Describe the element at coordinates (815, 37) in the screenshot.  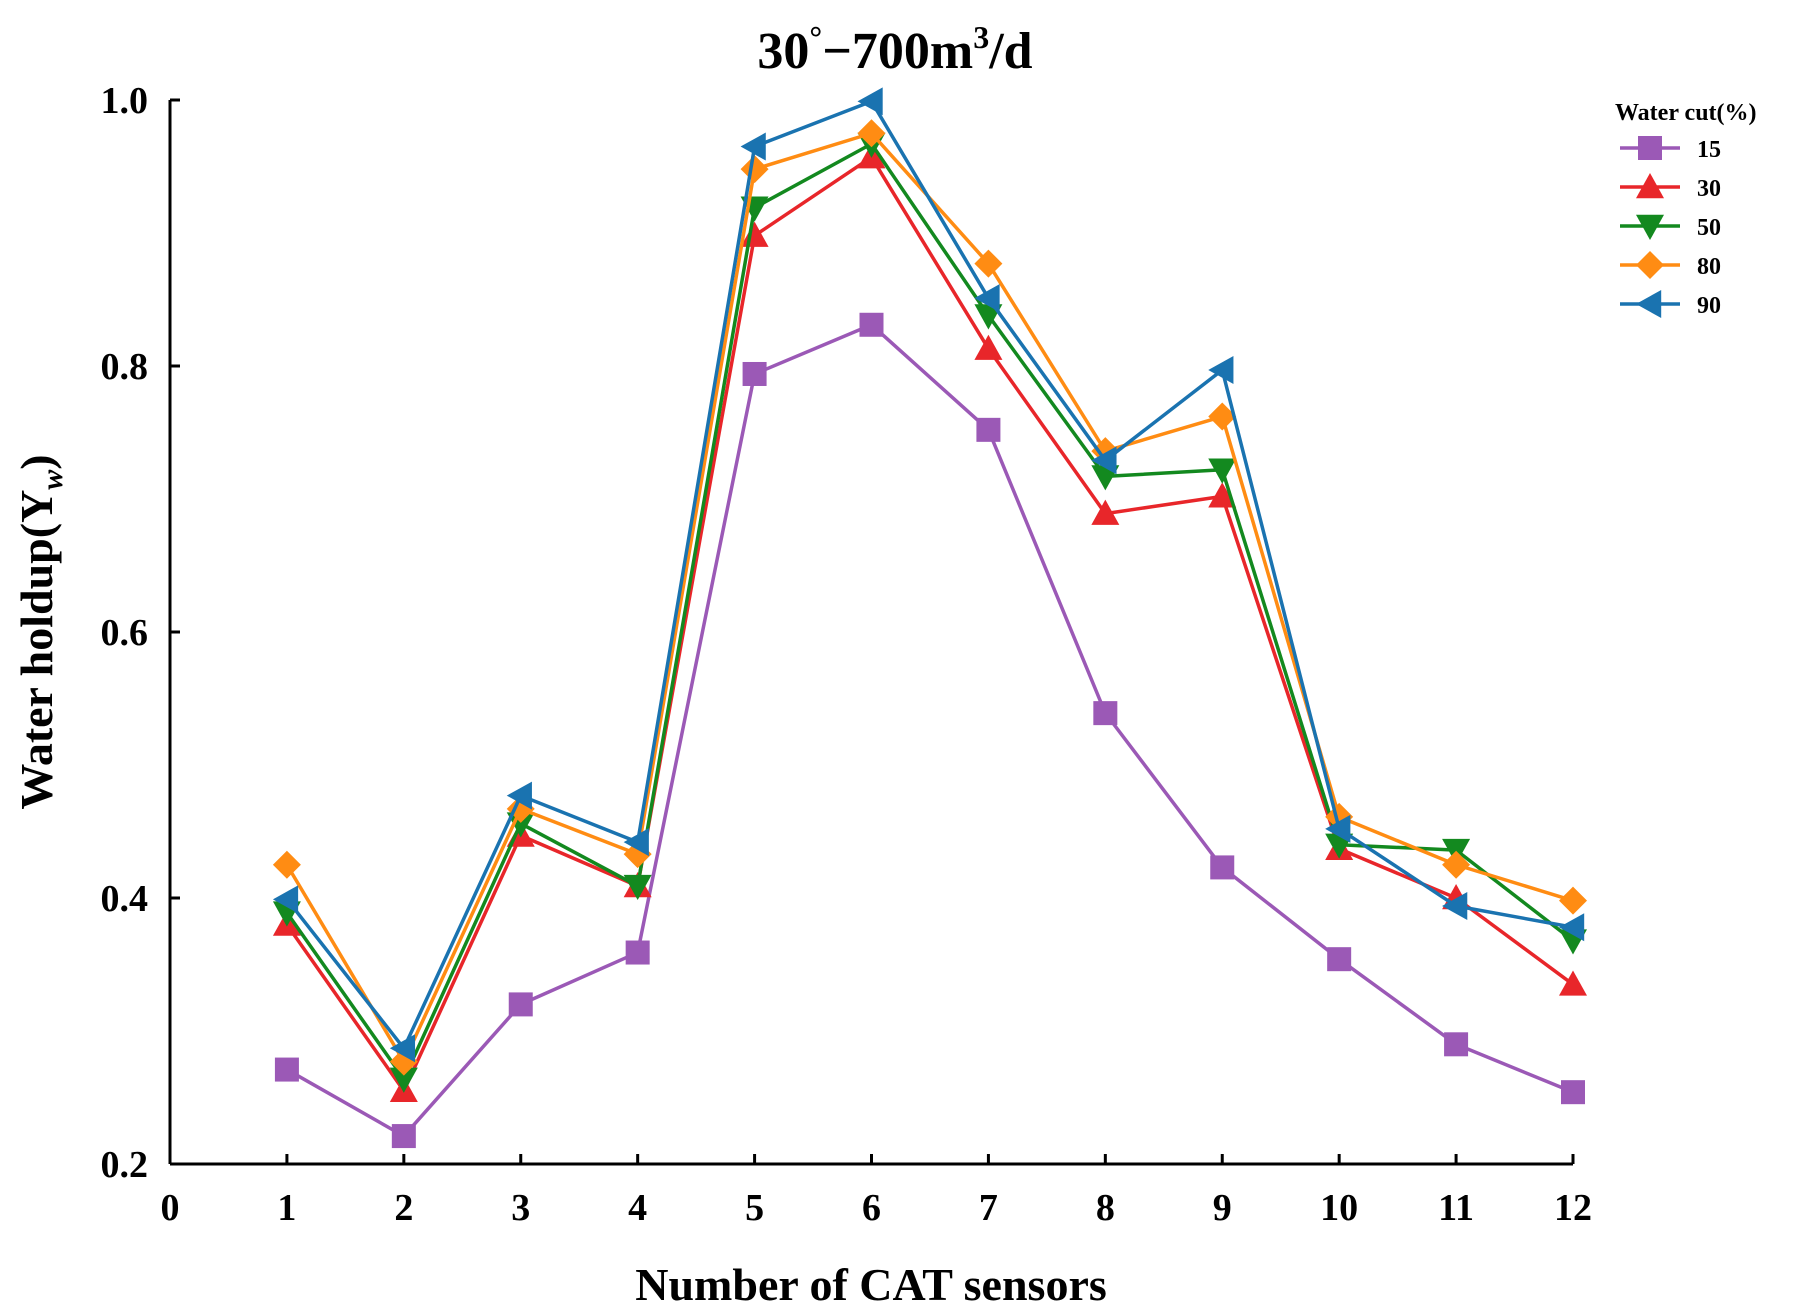
I see `title-degree: °` at that location.